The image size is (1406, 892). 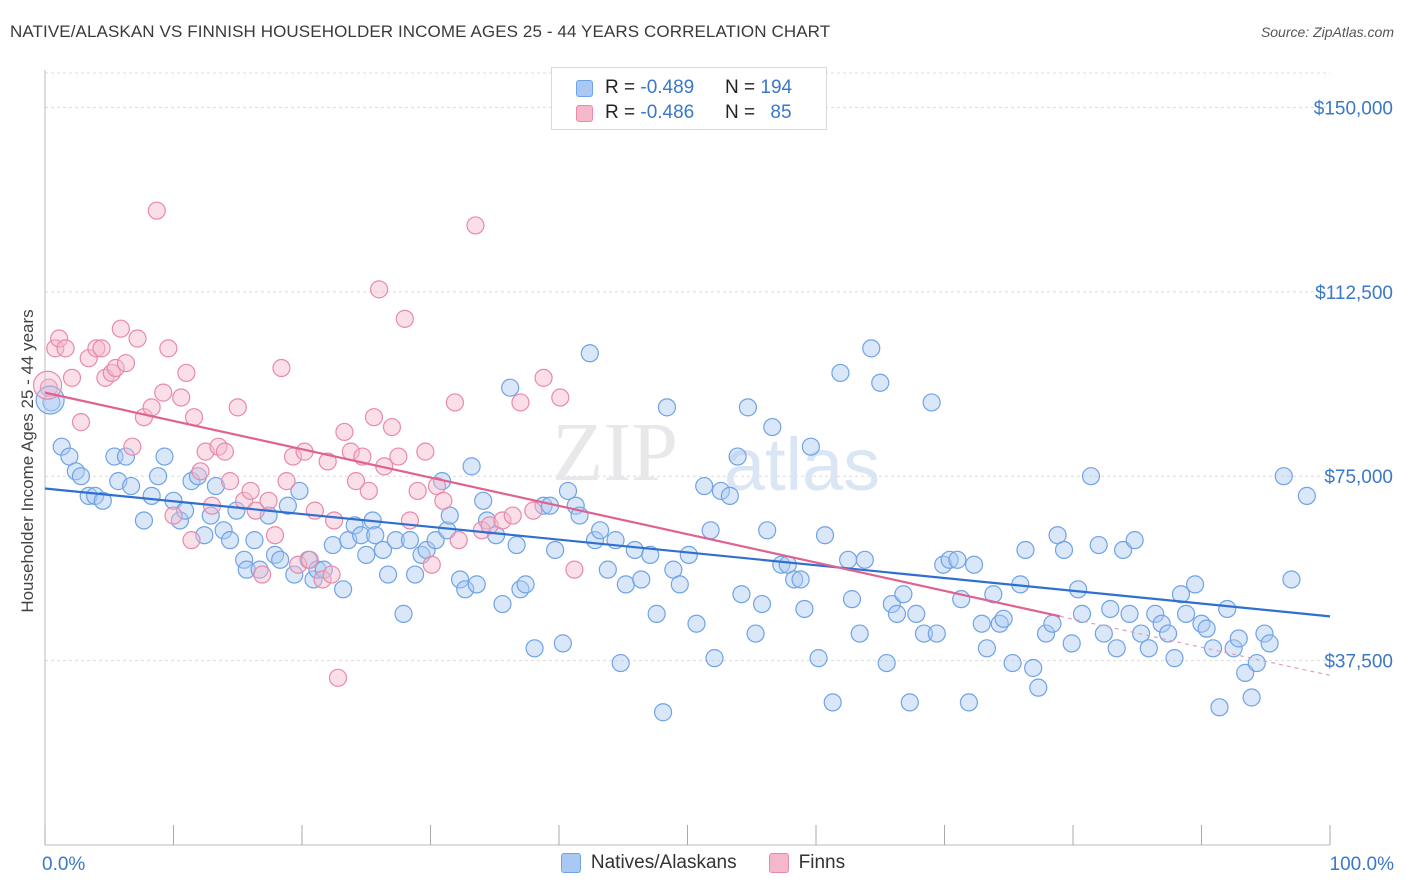 I want to click on series-legend: Natives/Alaskans Finns, so click(x=703, y=863).